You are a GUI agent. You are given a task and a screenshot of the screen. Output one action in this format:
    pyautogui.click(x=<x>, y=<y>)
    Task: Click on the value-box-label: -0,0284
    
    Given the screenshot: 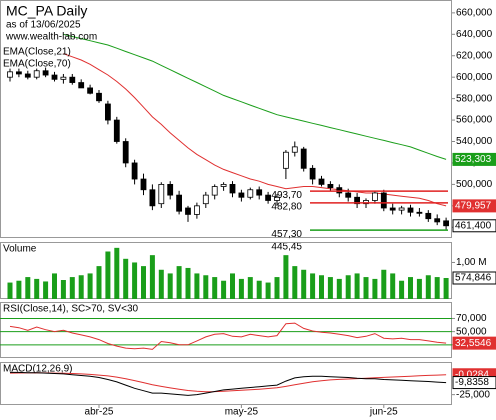 What is the action you would take?
    pyautogui.click(x=472, y=374)
    